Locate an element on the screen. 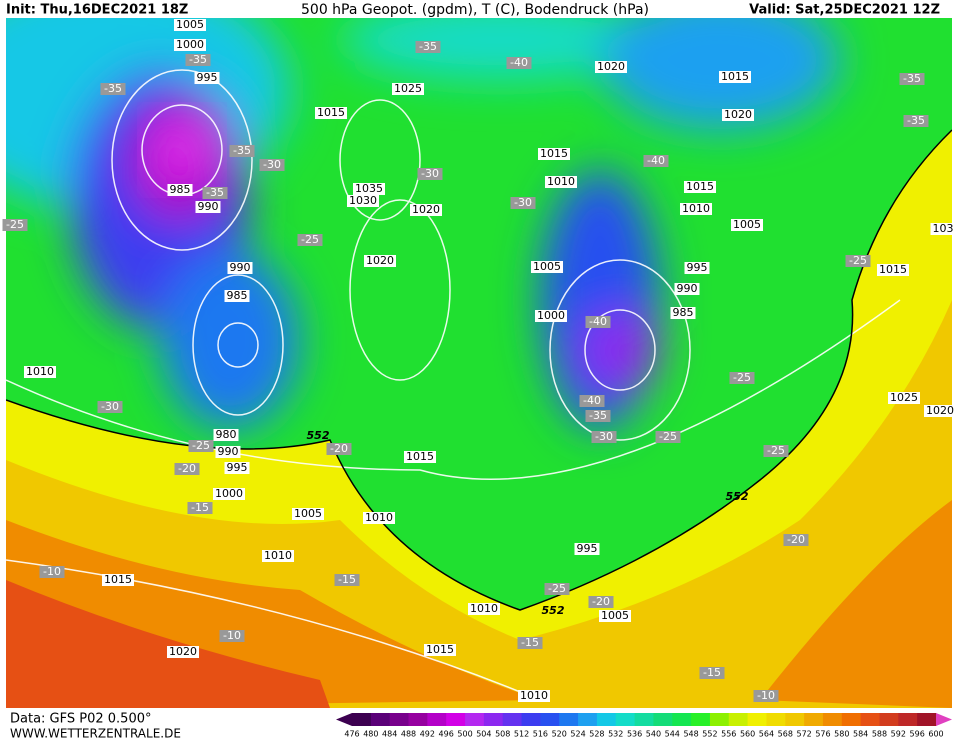 The height and width of the screenshot is (745, 959). temperature-label: -10 is located at coordinates (52, 571).